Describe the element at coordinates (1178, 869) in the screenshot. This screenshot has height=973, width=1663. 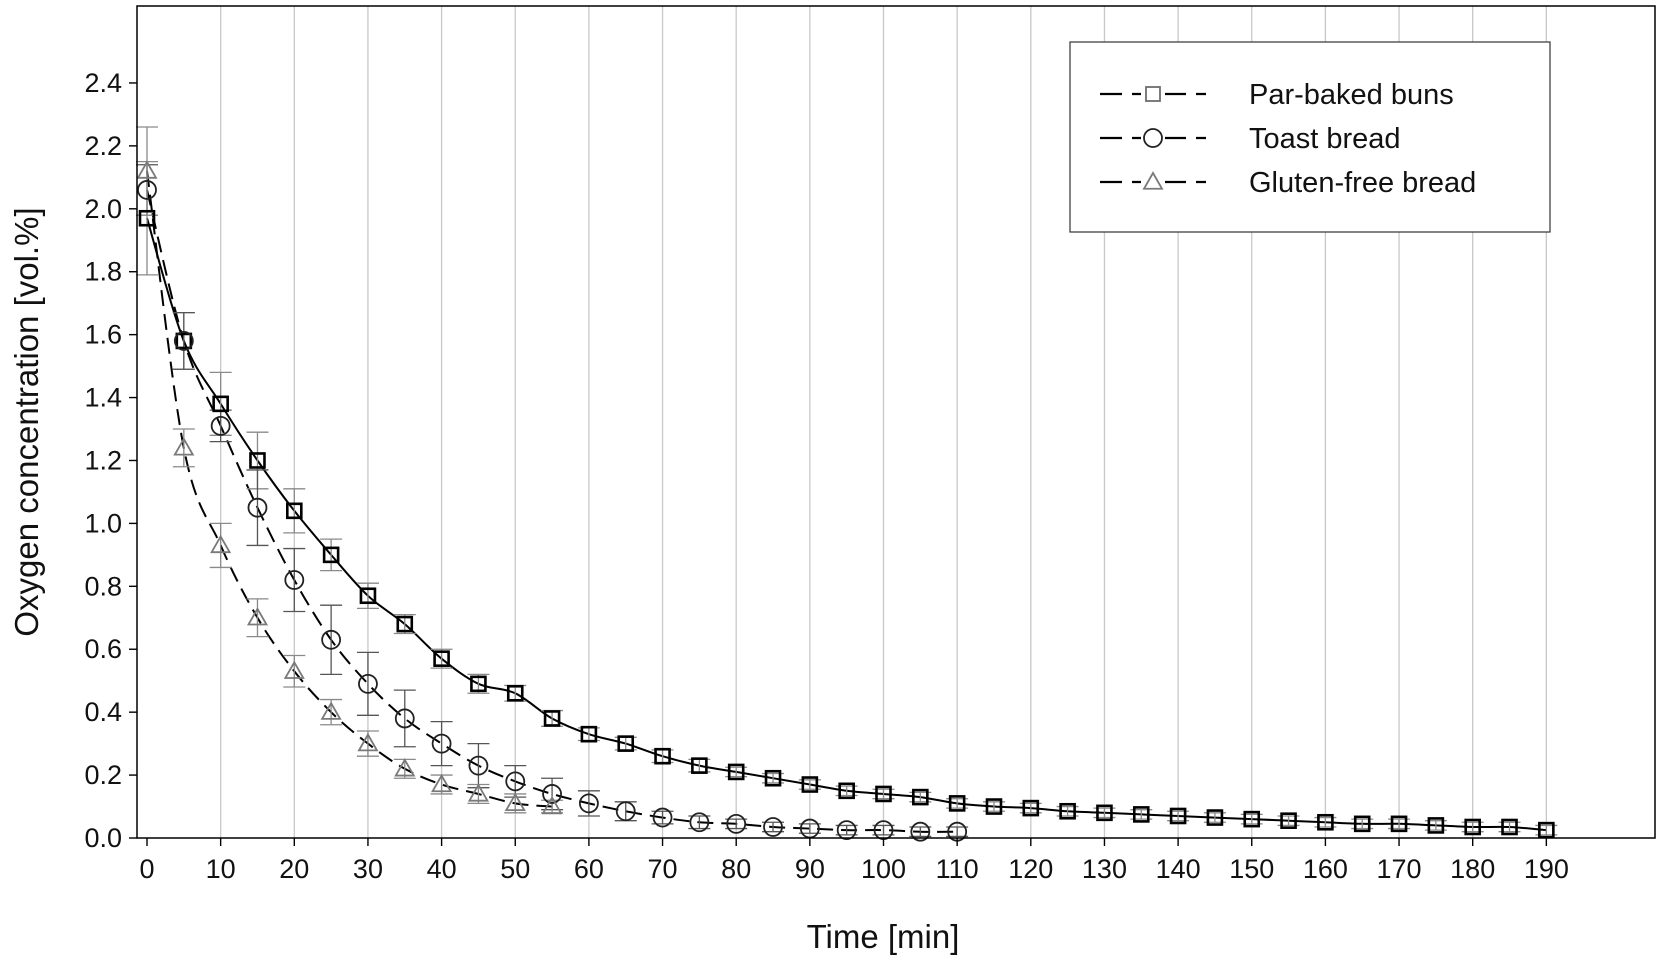
I see `x-tick-label: 140` at that location.